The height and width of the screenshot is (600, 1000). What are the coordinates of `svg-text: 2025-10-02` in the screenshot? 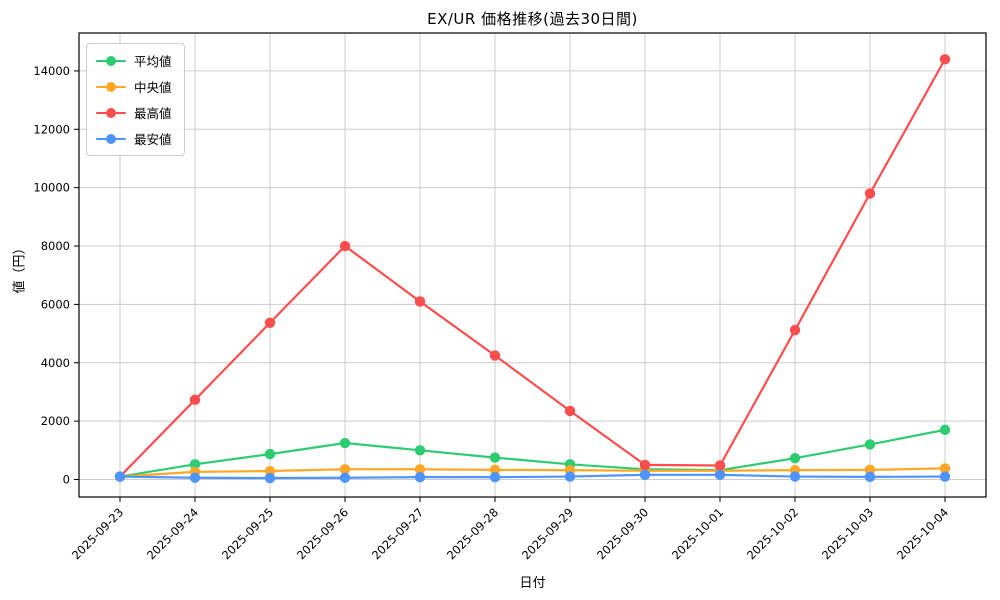 It's located at (772, 533).